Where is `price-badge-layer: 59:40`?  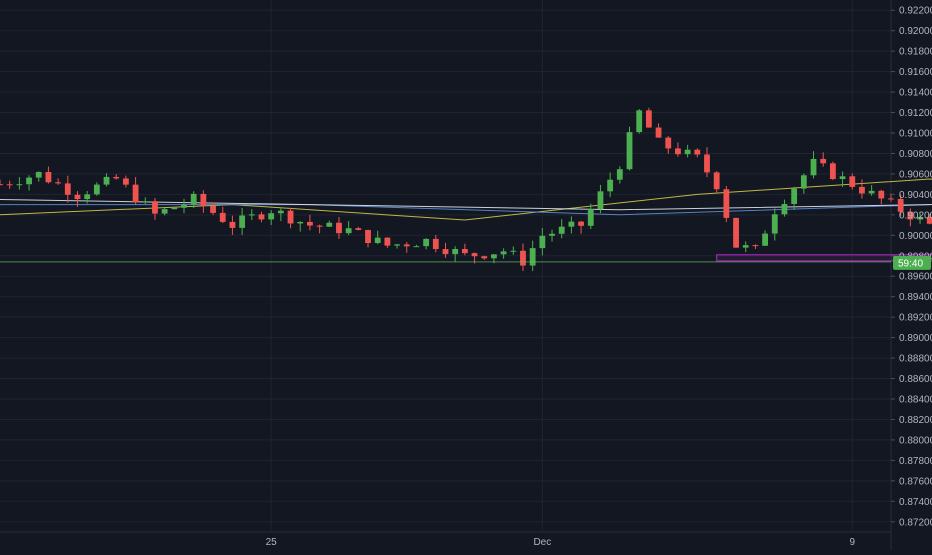 price-badge-layer: 59:40 is located at coordinates (912, 262).